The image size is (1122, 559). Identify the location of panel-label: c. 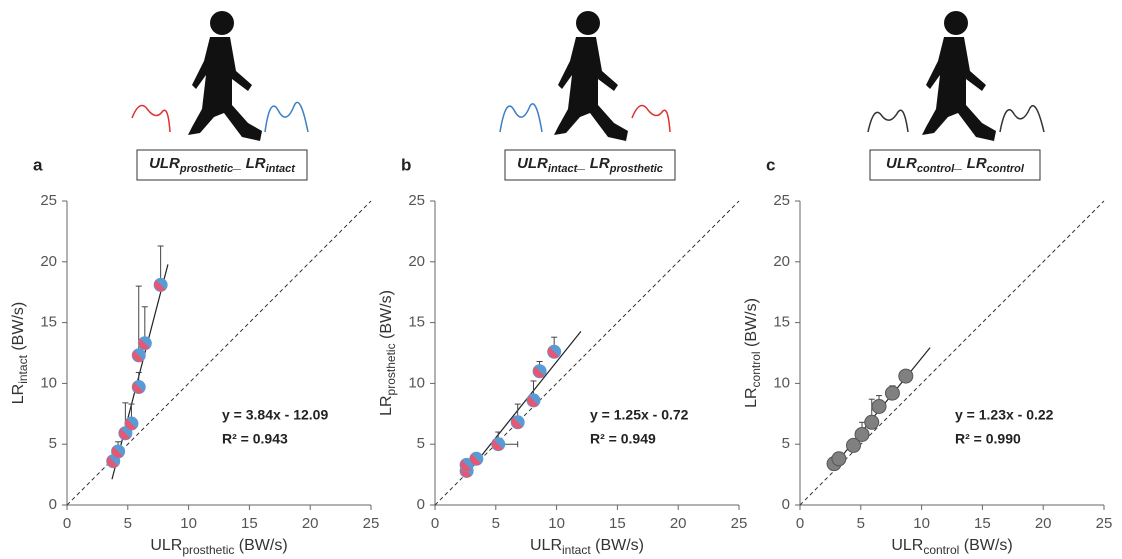
(770, 164).